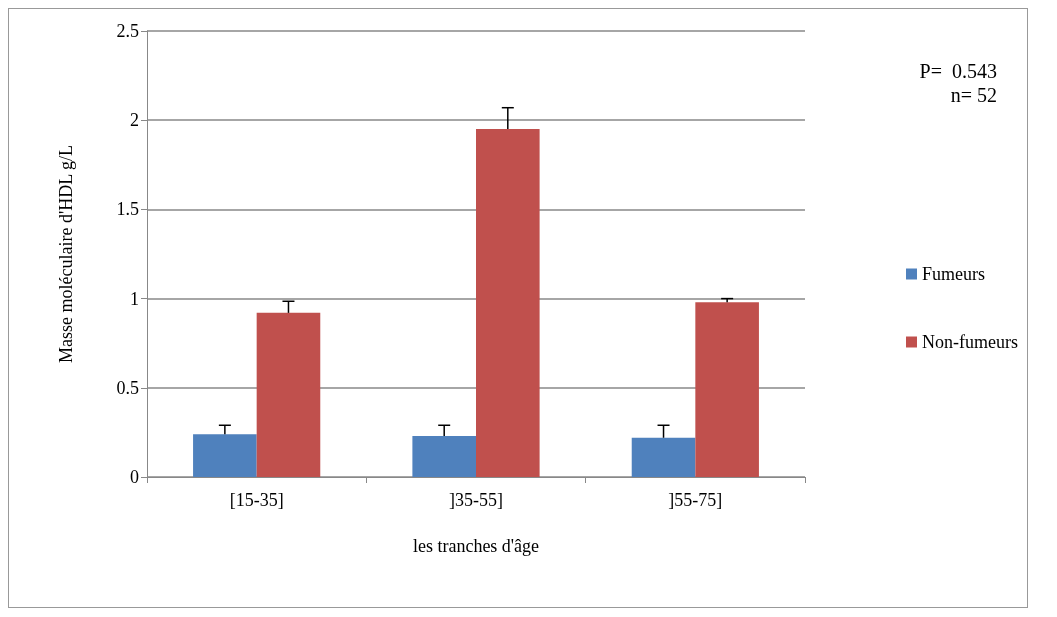 This screenshot has width=1057, height=617. What do you see at coordinates (476, 546) in the screenshot?
I see `x-axis-title: les tranches d'âge` at bounding box center [476, 546].